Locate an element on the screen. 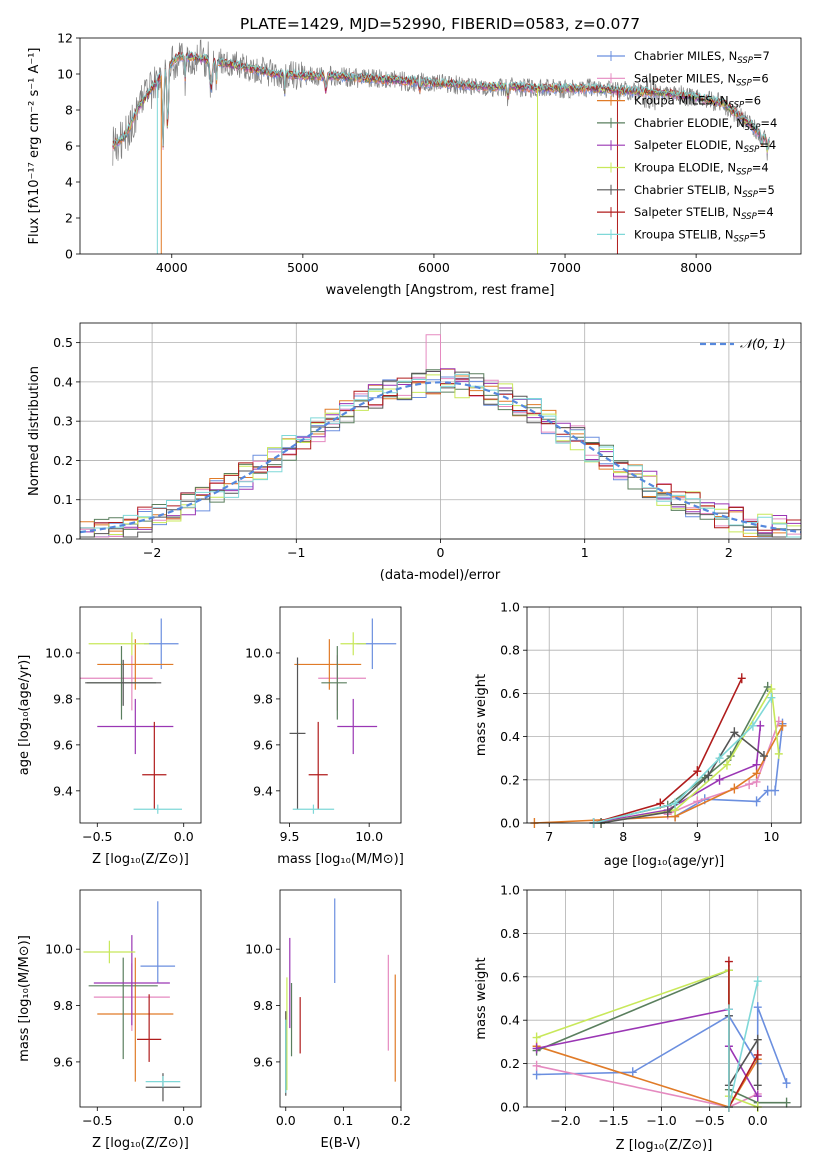 The height and width of the screenshot is (1170, 819). y-tick-label: 10 is located at coordinates (65, 74).